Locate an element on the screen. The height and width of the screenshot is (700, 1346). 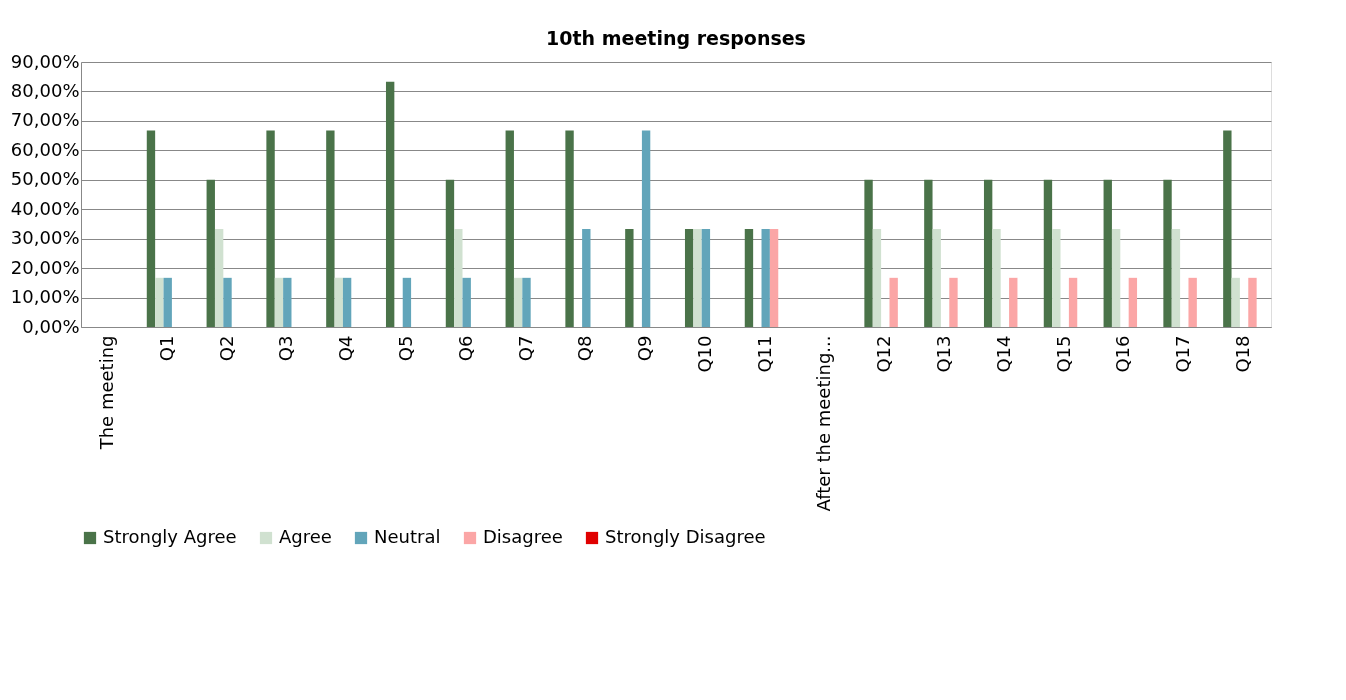
y-tick-label: 50,00% is located at coordinates (45, 179).